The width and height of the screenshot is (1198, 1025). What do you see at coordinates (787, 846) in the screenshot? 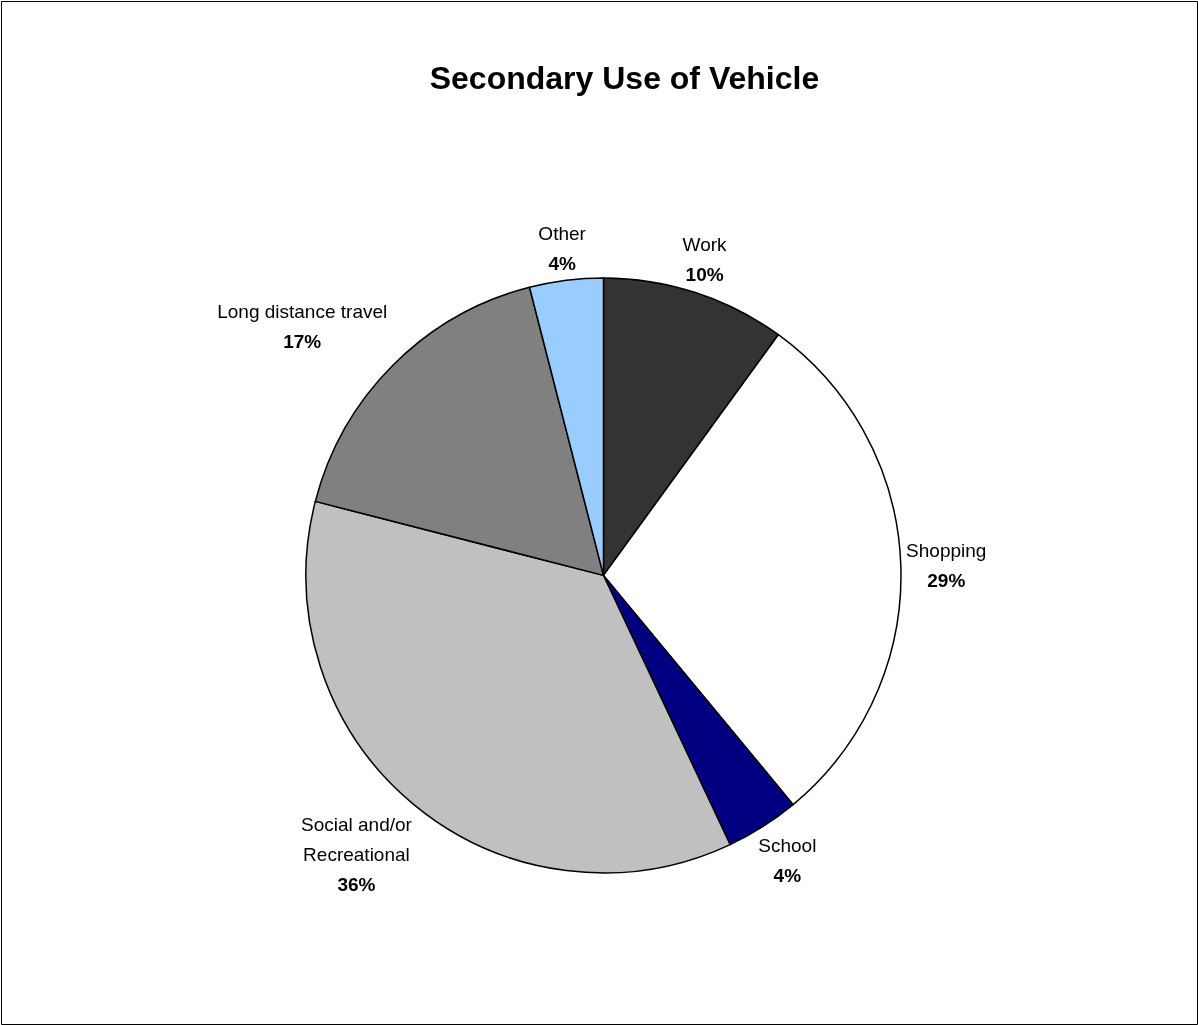
I see `slice-label: School` at bounding box center [787, 846].